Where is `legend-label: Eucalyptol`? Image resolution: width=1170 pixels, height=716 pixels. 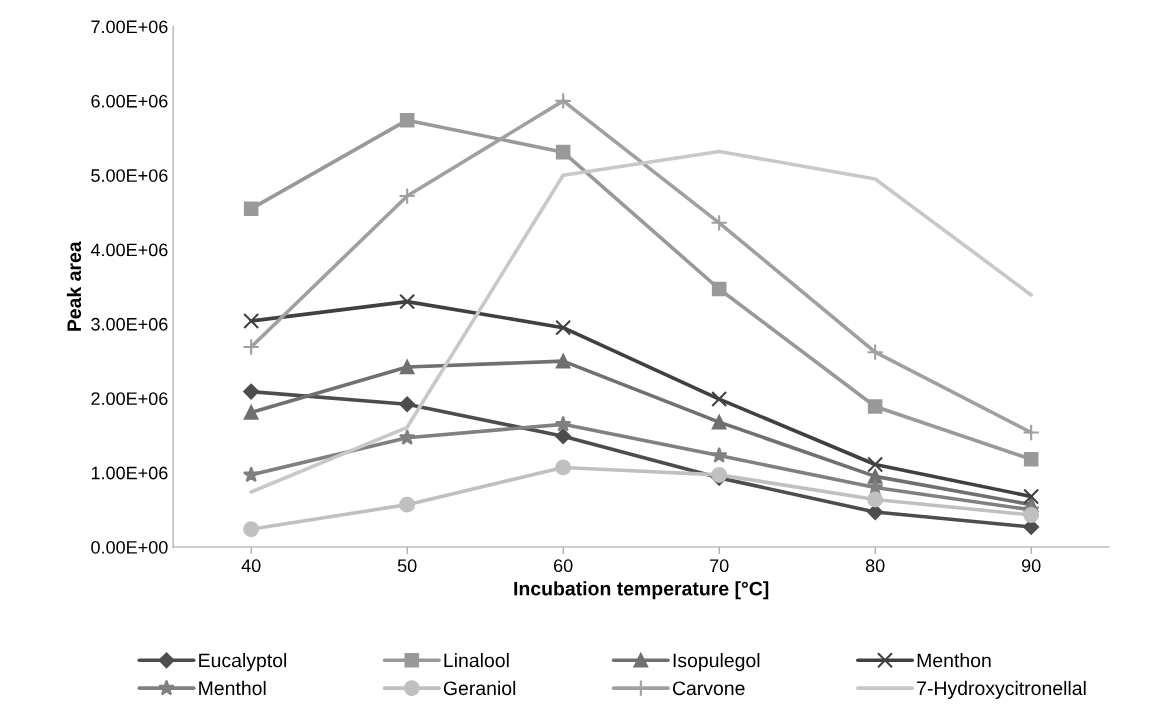
legend-label: Eucalyptol is located at coordinates (243, 662).